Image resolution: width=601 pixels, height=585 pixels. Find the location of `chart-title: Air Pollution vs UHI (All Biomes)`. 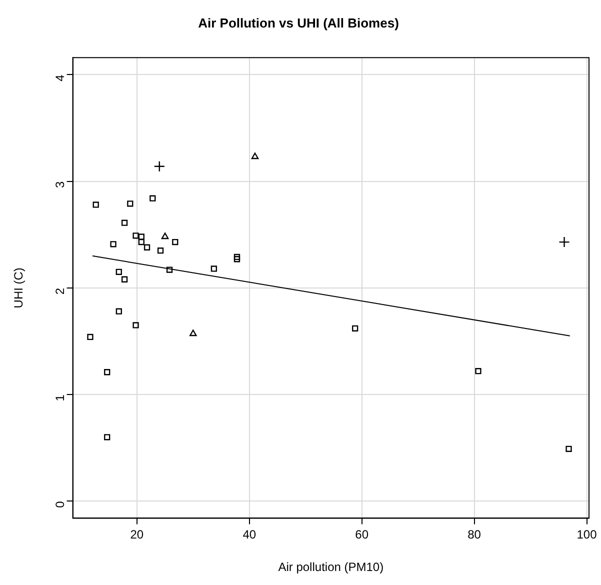

chart-title: Air Pollution vs UHI (All Biomes) is located at coordinates (298, 22).